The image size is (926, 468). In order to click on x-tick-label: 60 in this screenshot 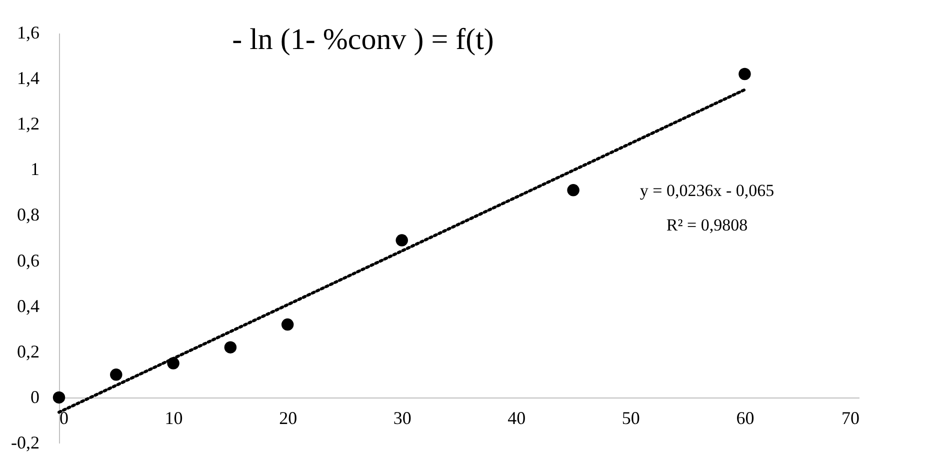, I will do `click(745, 418)`.